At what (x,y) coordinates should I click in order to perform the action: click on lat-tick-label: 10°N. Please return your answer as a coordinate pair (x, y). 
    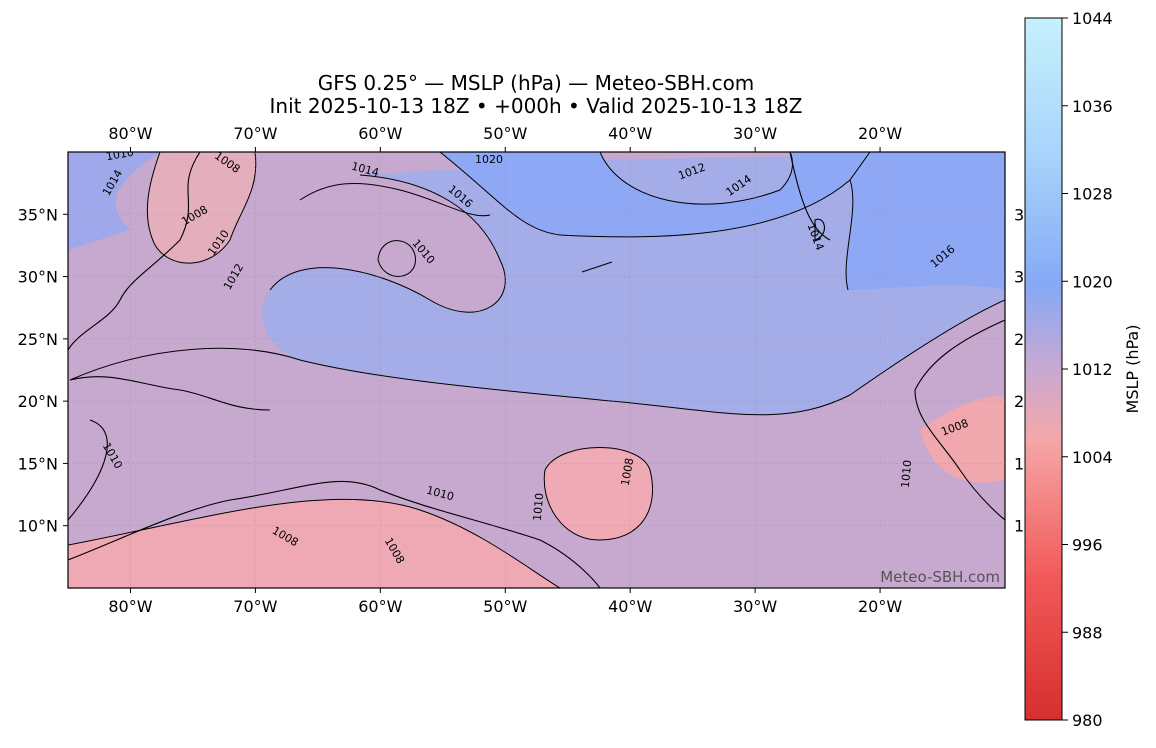
    Looking at the image, I should click on (38, 526).